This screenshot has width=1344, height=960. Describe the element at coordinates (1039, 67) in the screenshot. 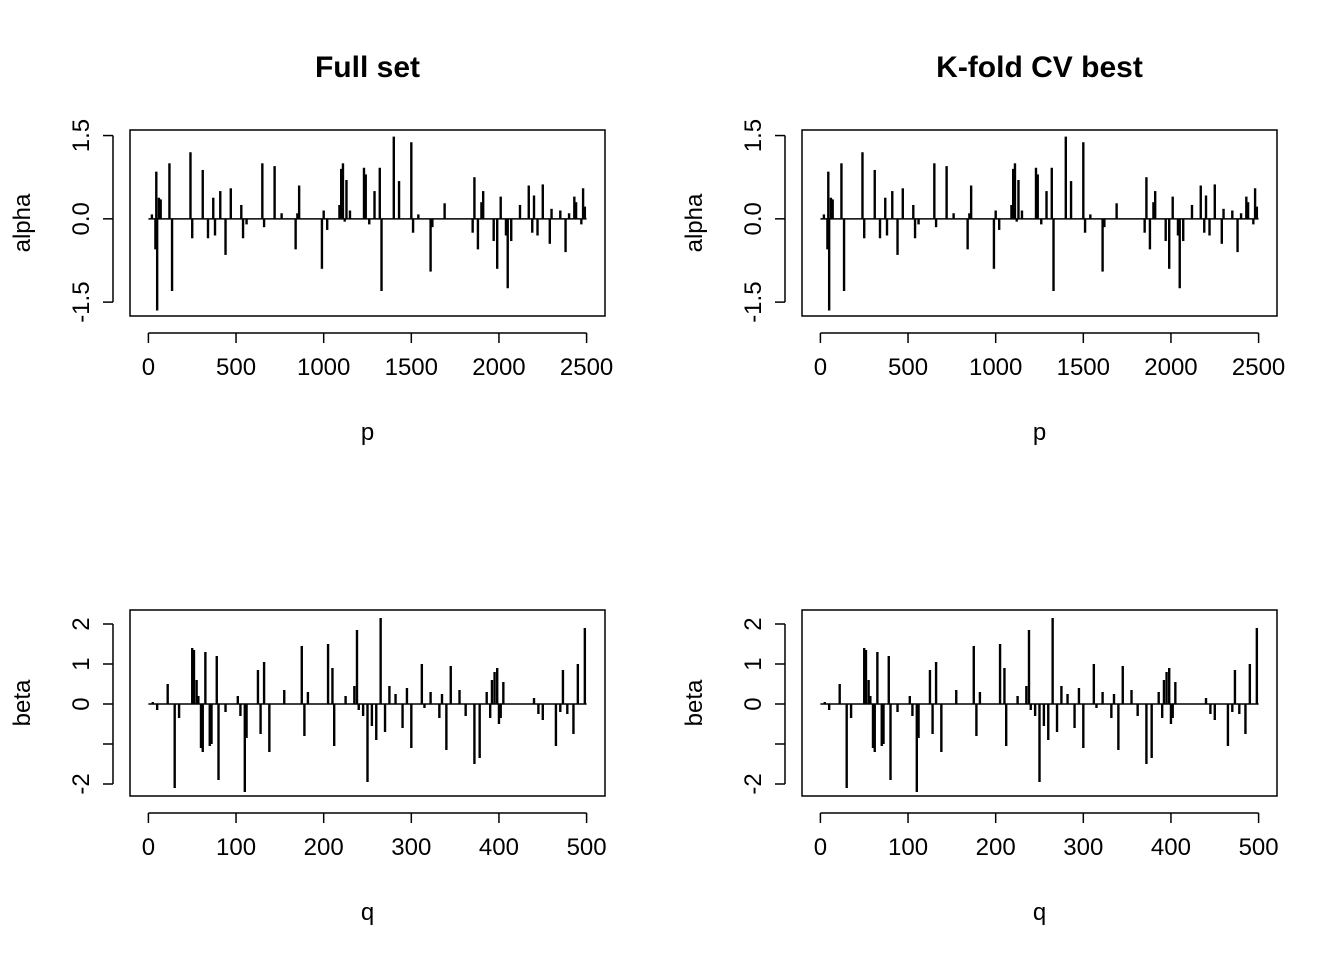

I see `panel-title: K-fold CV best` at that location.